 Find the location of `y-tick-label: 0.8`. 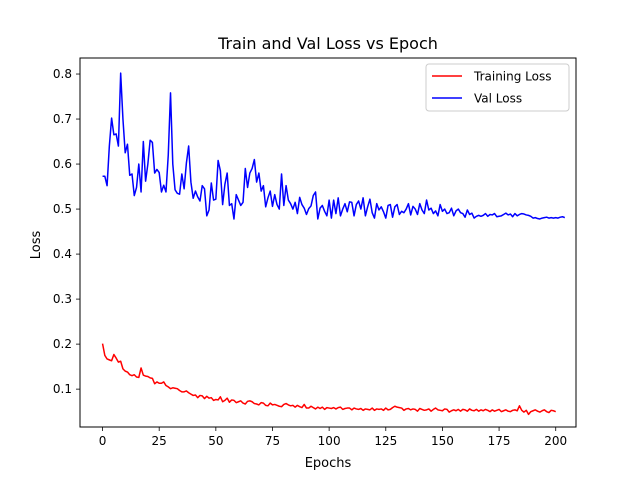

y-tick-label: 0.8 is located at coordinates (62, 74).